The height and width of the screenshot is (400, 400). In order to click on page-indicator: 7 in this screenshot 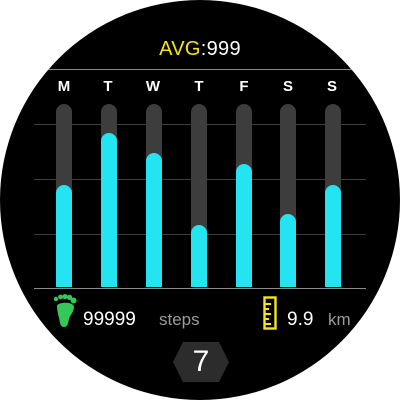, I will do `click(201, 361)`.